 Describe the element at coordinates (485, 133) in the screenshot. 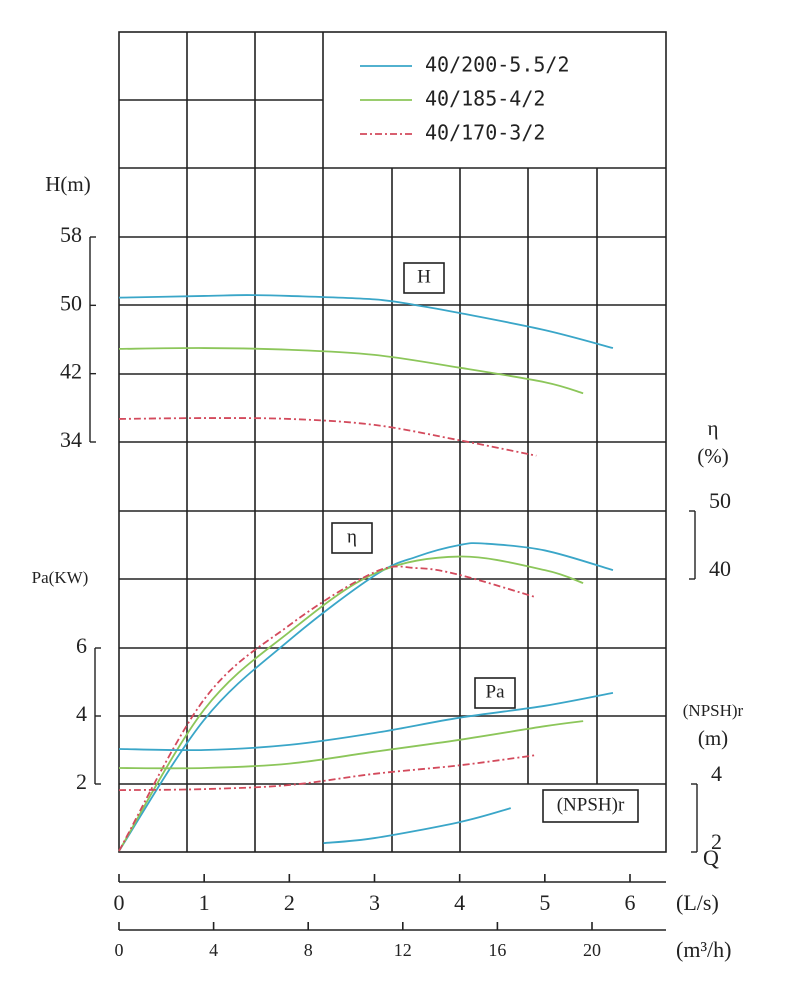

I see `legend-label: 40/170-3/2` at that location.